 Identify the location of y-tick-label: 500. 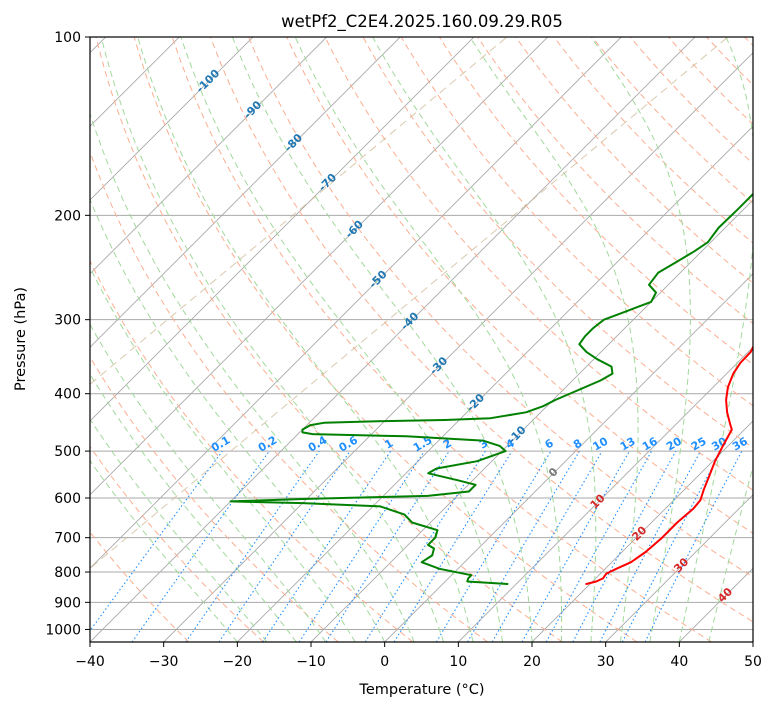
(67, 452).